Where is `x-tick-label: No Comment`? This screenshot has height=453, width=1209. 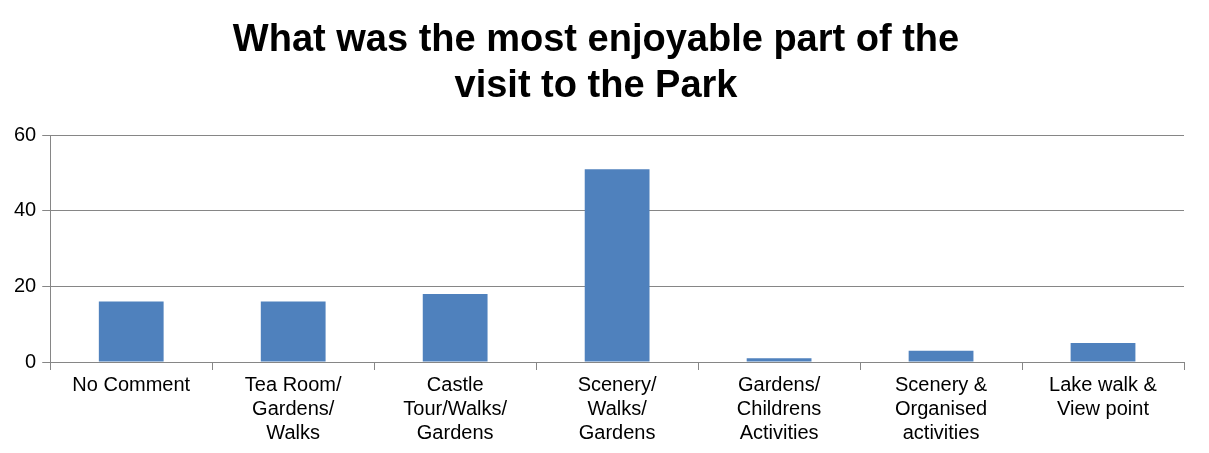 x-tick-label: No Comment is located at coordinates (131, 383).